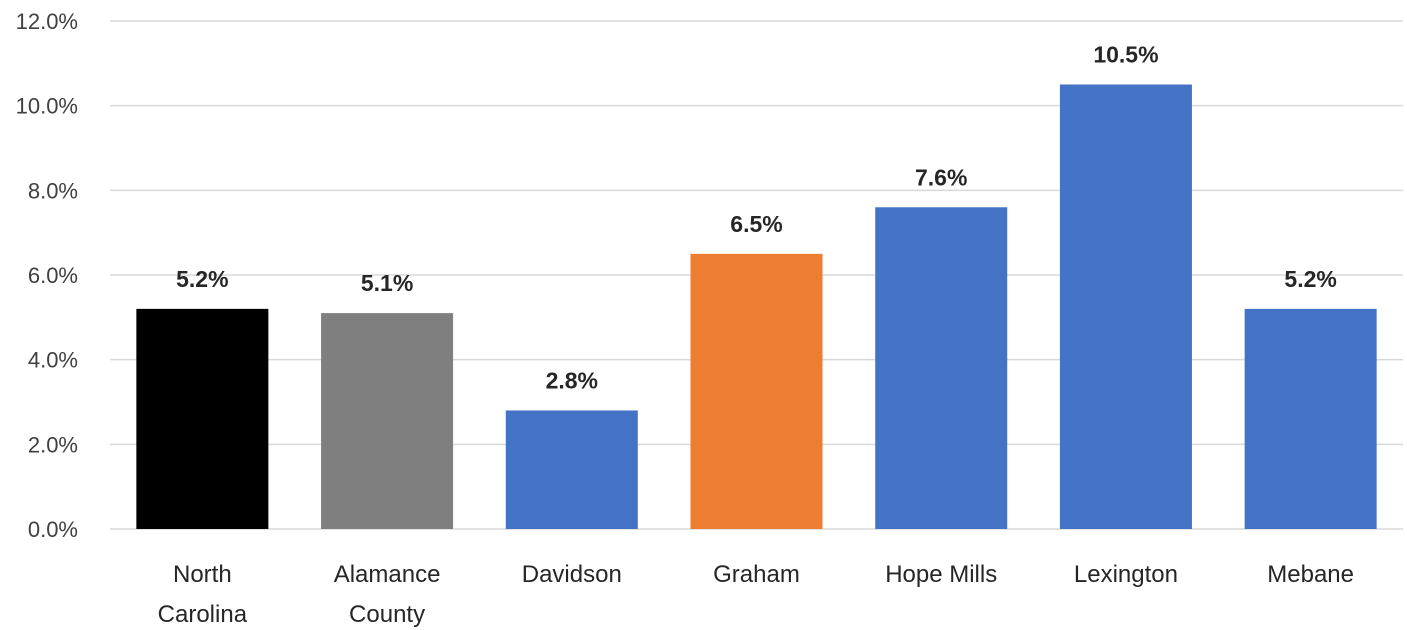 This screenshot has width=1407, height=630. I want to click on x-category-label: Davidson, so click(572, 574).